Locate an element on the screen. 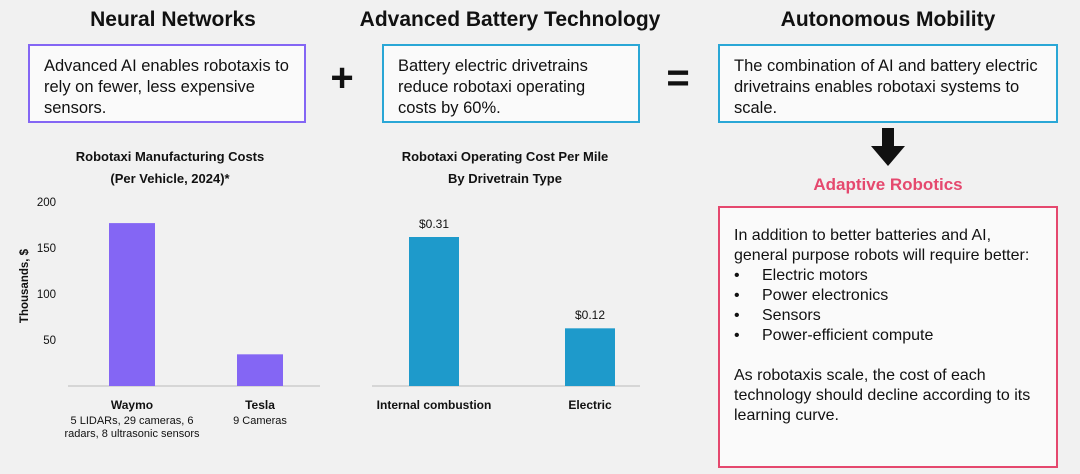 This screenshot has height=474, width=1080. bar-tesla is located at coordinates (260, 370).